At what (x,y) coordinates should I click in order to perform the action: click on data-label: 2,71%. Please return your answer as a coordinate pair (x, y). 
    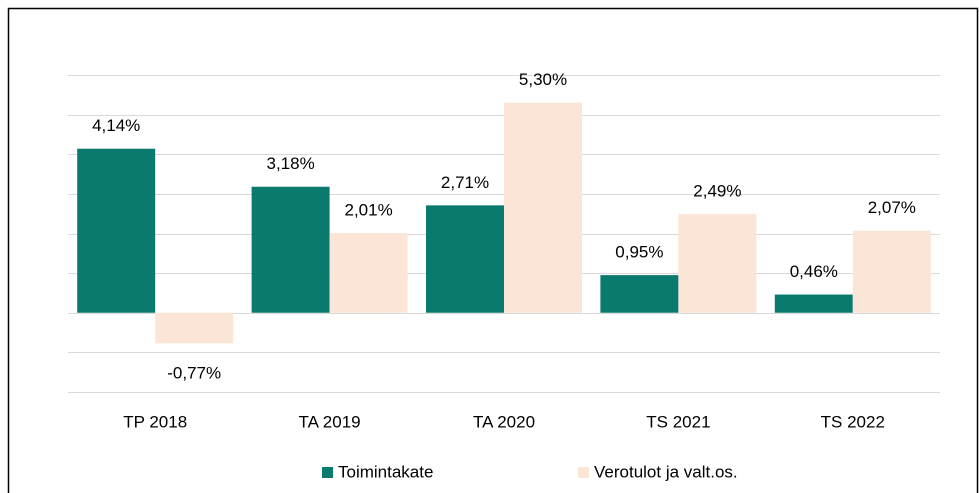
    Looking at the image, I should click on (465, 182).